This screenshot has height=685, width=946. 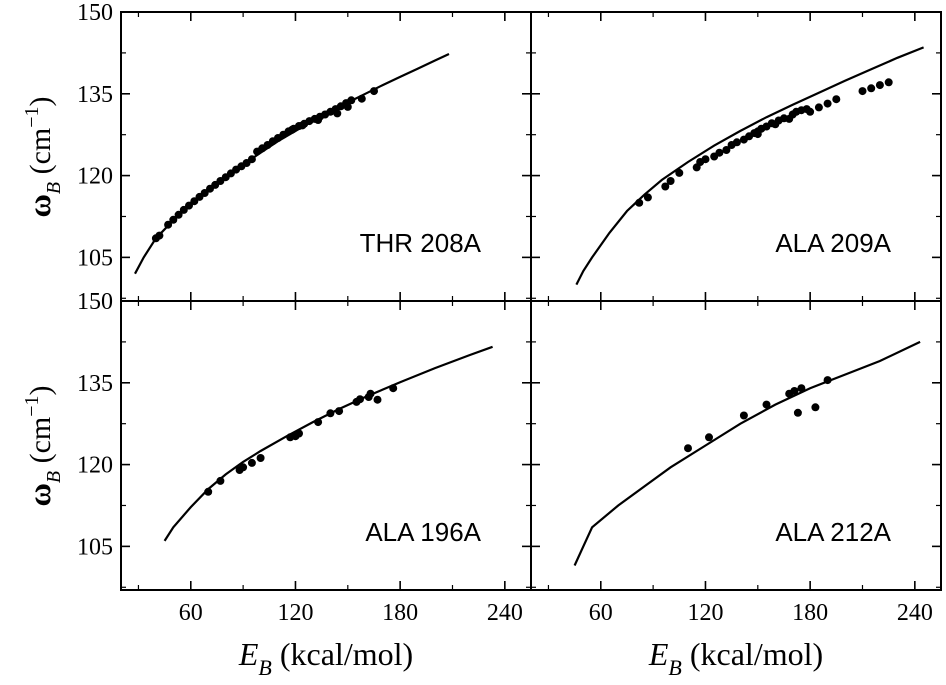 What do you see at coordinates (421, 243) in the screenshot?
I see `panel-label: THR 208A` at bounding box center [421, 243].